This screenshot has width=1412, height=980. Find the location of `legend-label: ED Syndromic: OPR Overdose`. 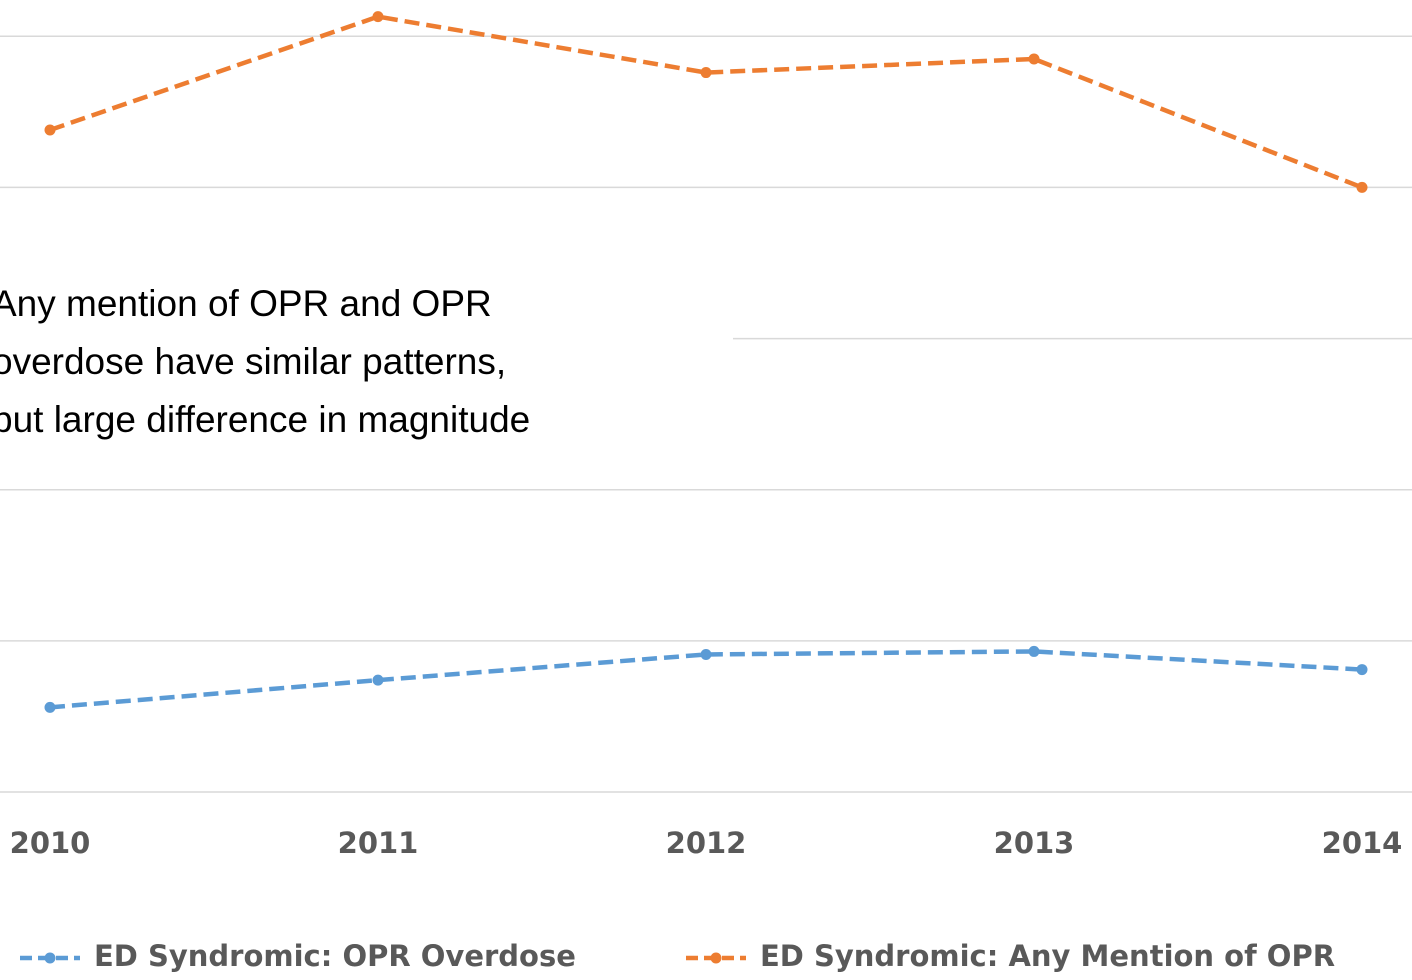

legend-label: ED Syndromic: OPR Overdose is located at coordinates (335, 956).